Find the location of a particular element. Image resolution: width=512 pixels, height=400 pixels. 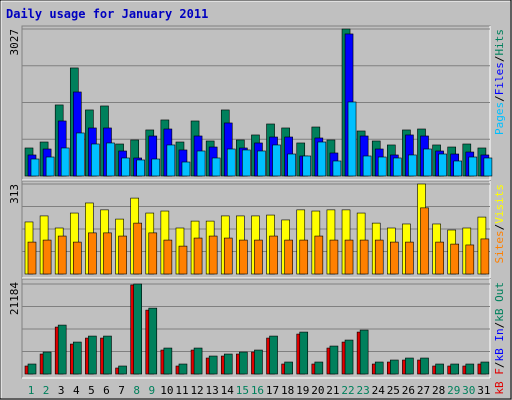

y-tick-label: 21184 is located at coordinates (14, 298).